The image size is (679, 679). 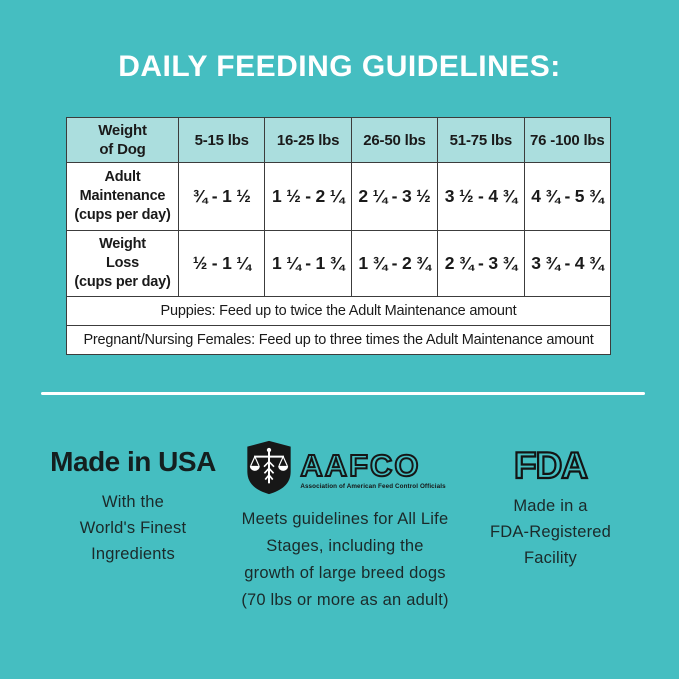 What do you see at coordinates (221, 196) in the screenshot?
I see `adult-maintenance-value-1: ¾ - 1 ½` at bounding box center [221, 196].